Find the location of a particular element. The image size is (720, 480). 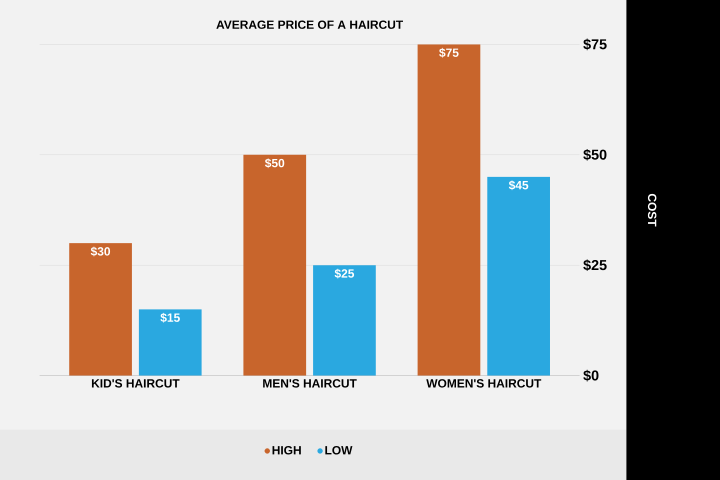

data-label: $25 is located at coordinates (344, 273).